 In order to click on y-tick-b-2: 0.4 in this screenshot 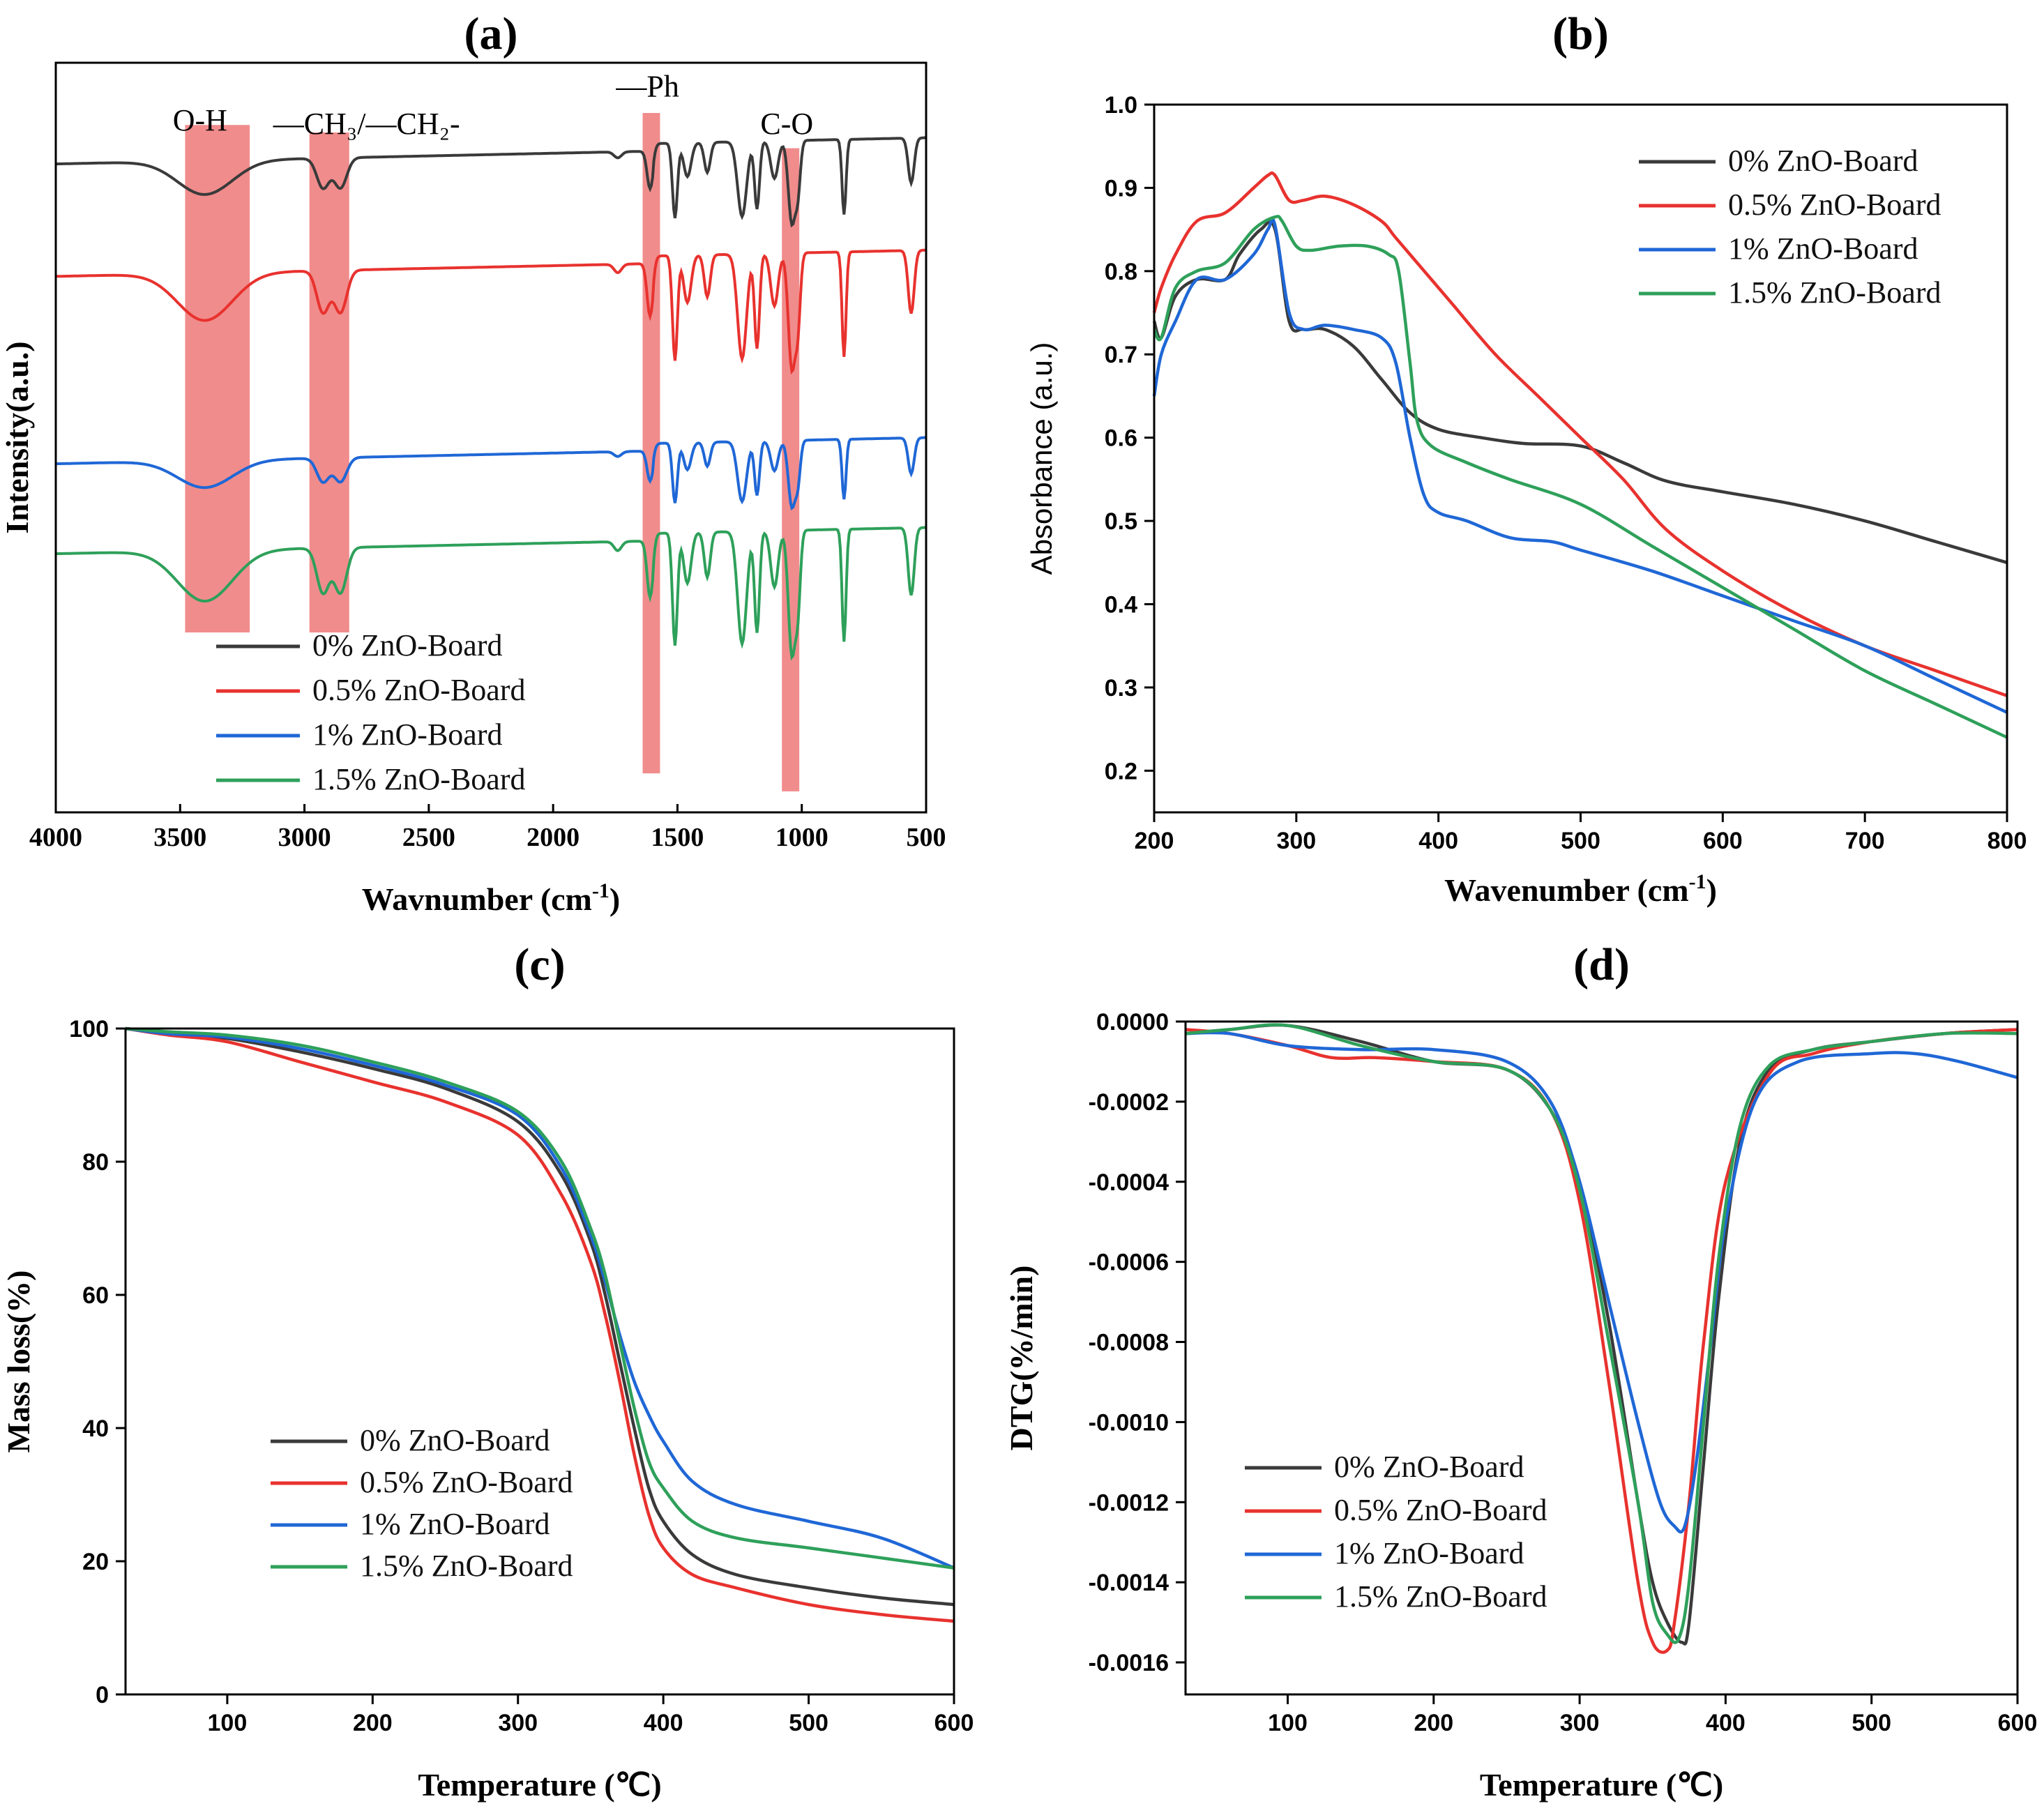, I will do `click(1121, 604)`.